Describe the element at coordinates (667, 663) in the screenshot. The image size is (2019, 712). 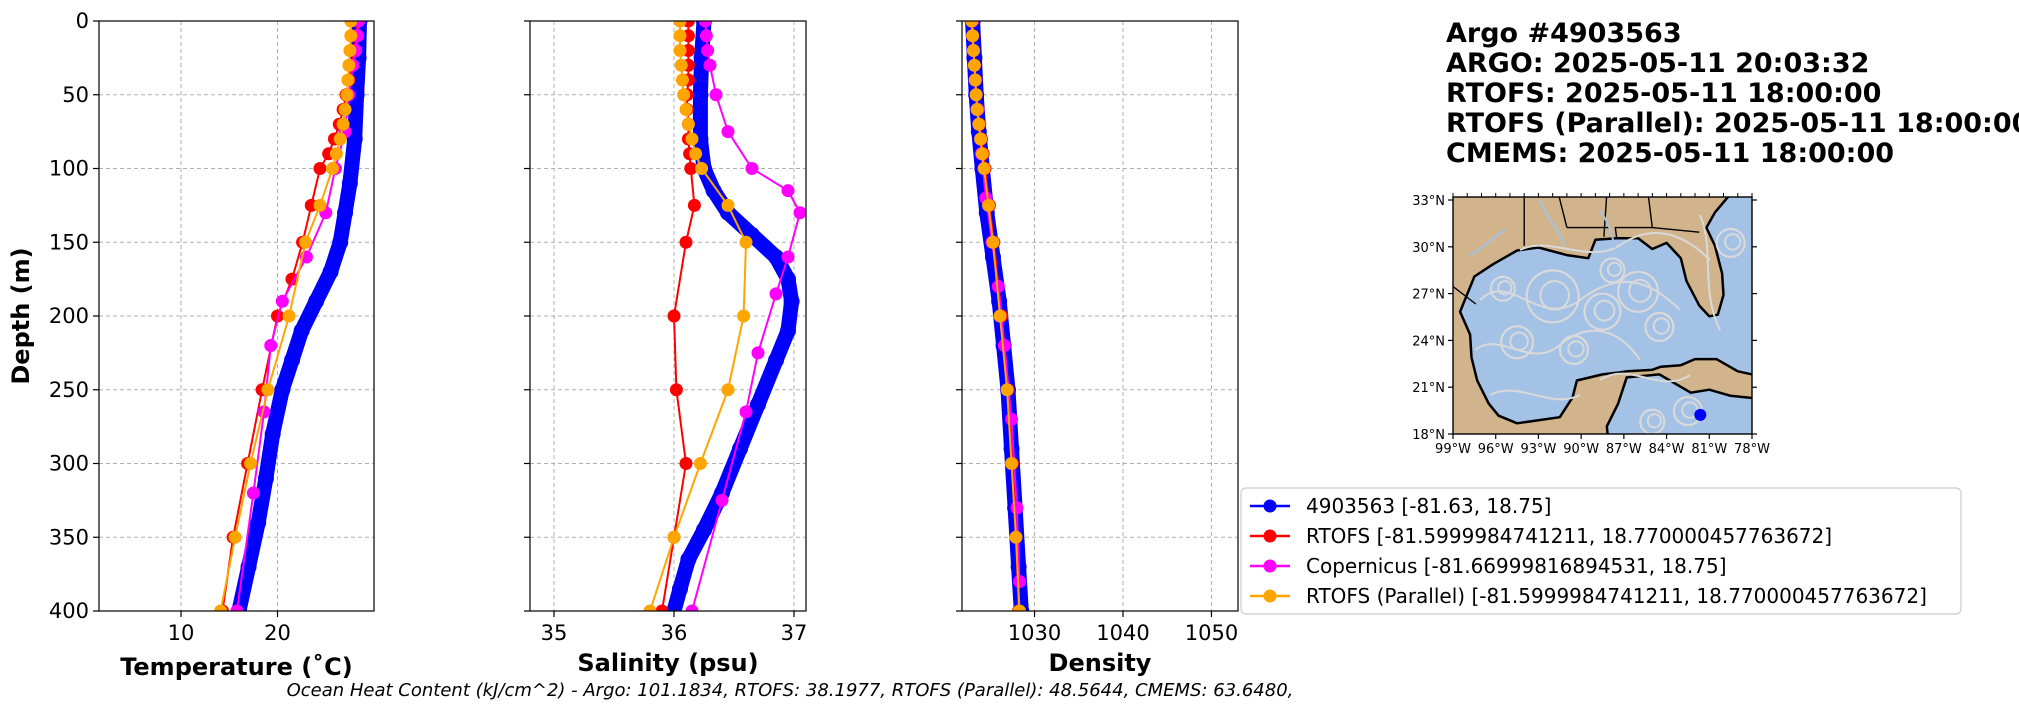
I see `x-axis-label: Salinity (psu)` at that location.